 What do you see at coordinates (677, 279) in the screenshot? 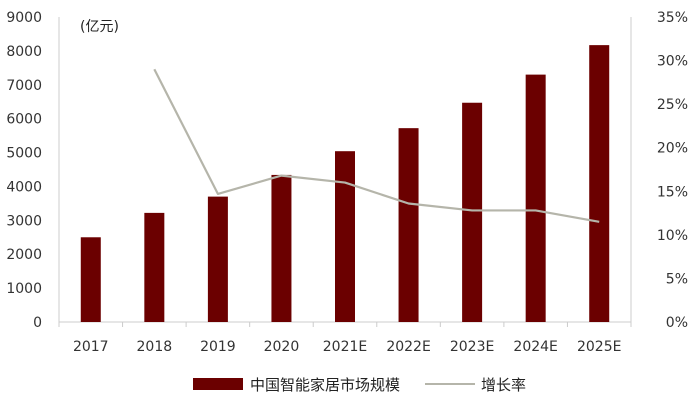
I see `right-axis-tick-label: 5%` at bounding box center [677, 279].